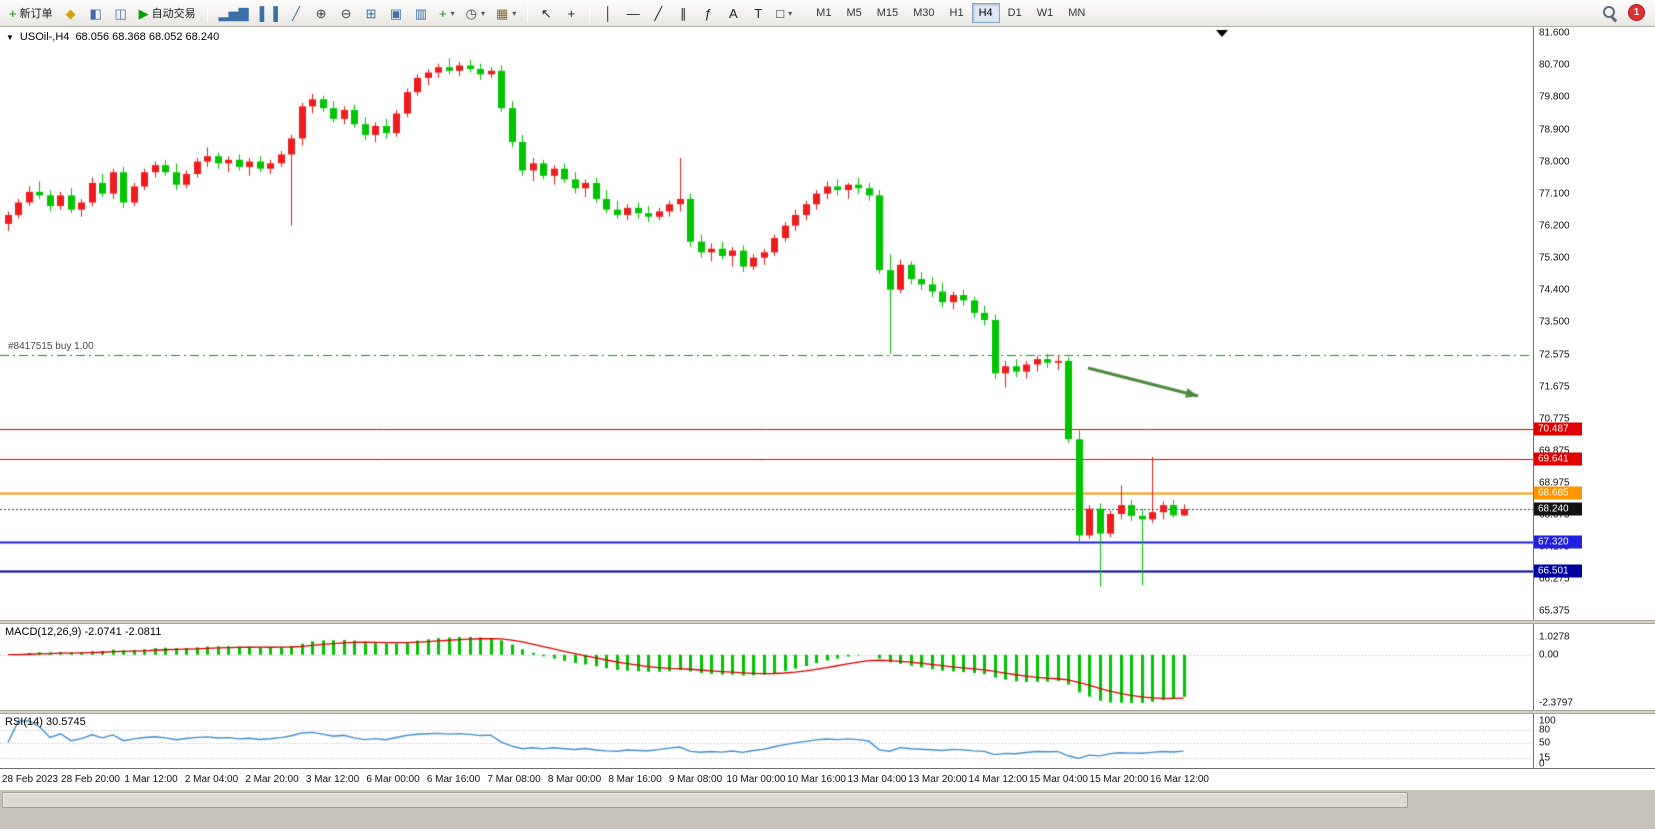 Image resolution: width=1655 pixels, height=829 pixels. Describe the element at coordinates (90, 779) in the screenshot. I see `time-axis-label: 28 Feb 20:00` at that location.